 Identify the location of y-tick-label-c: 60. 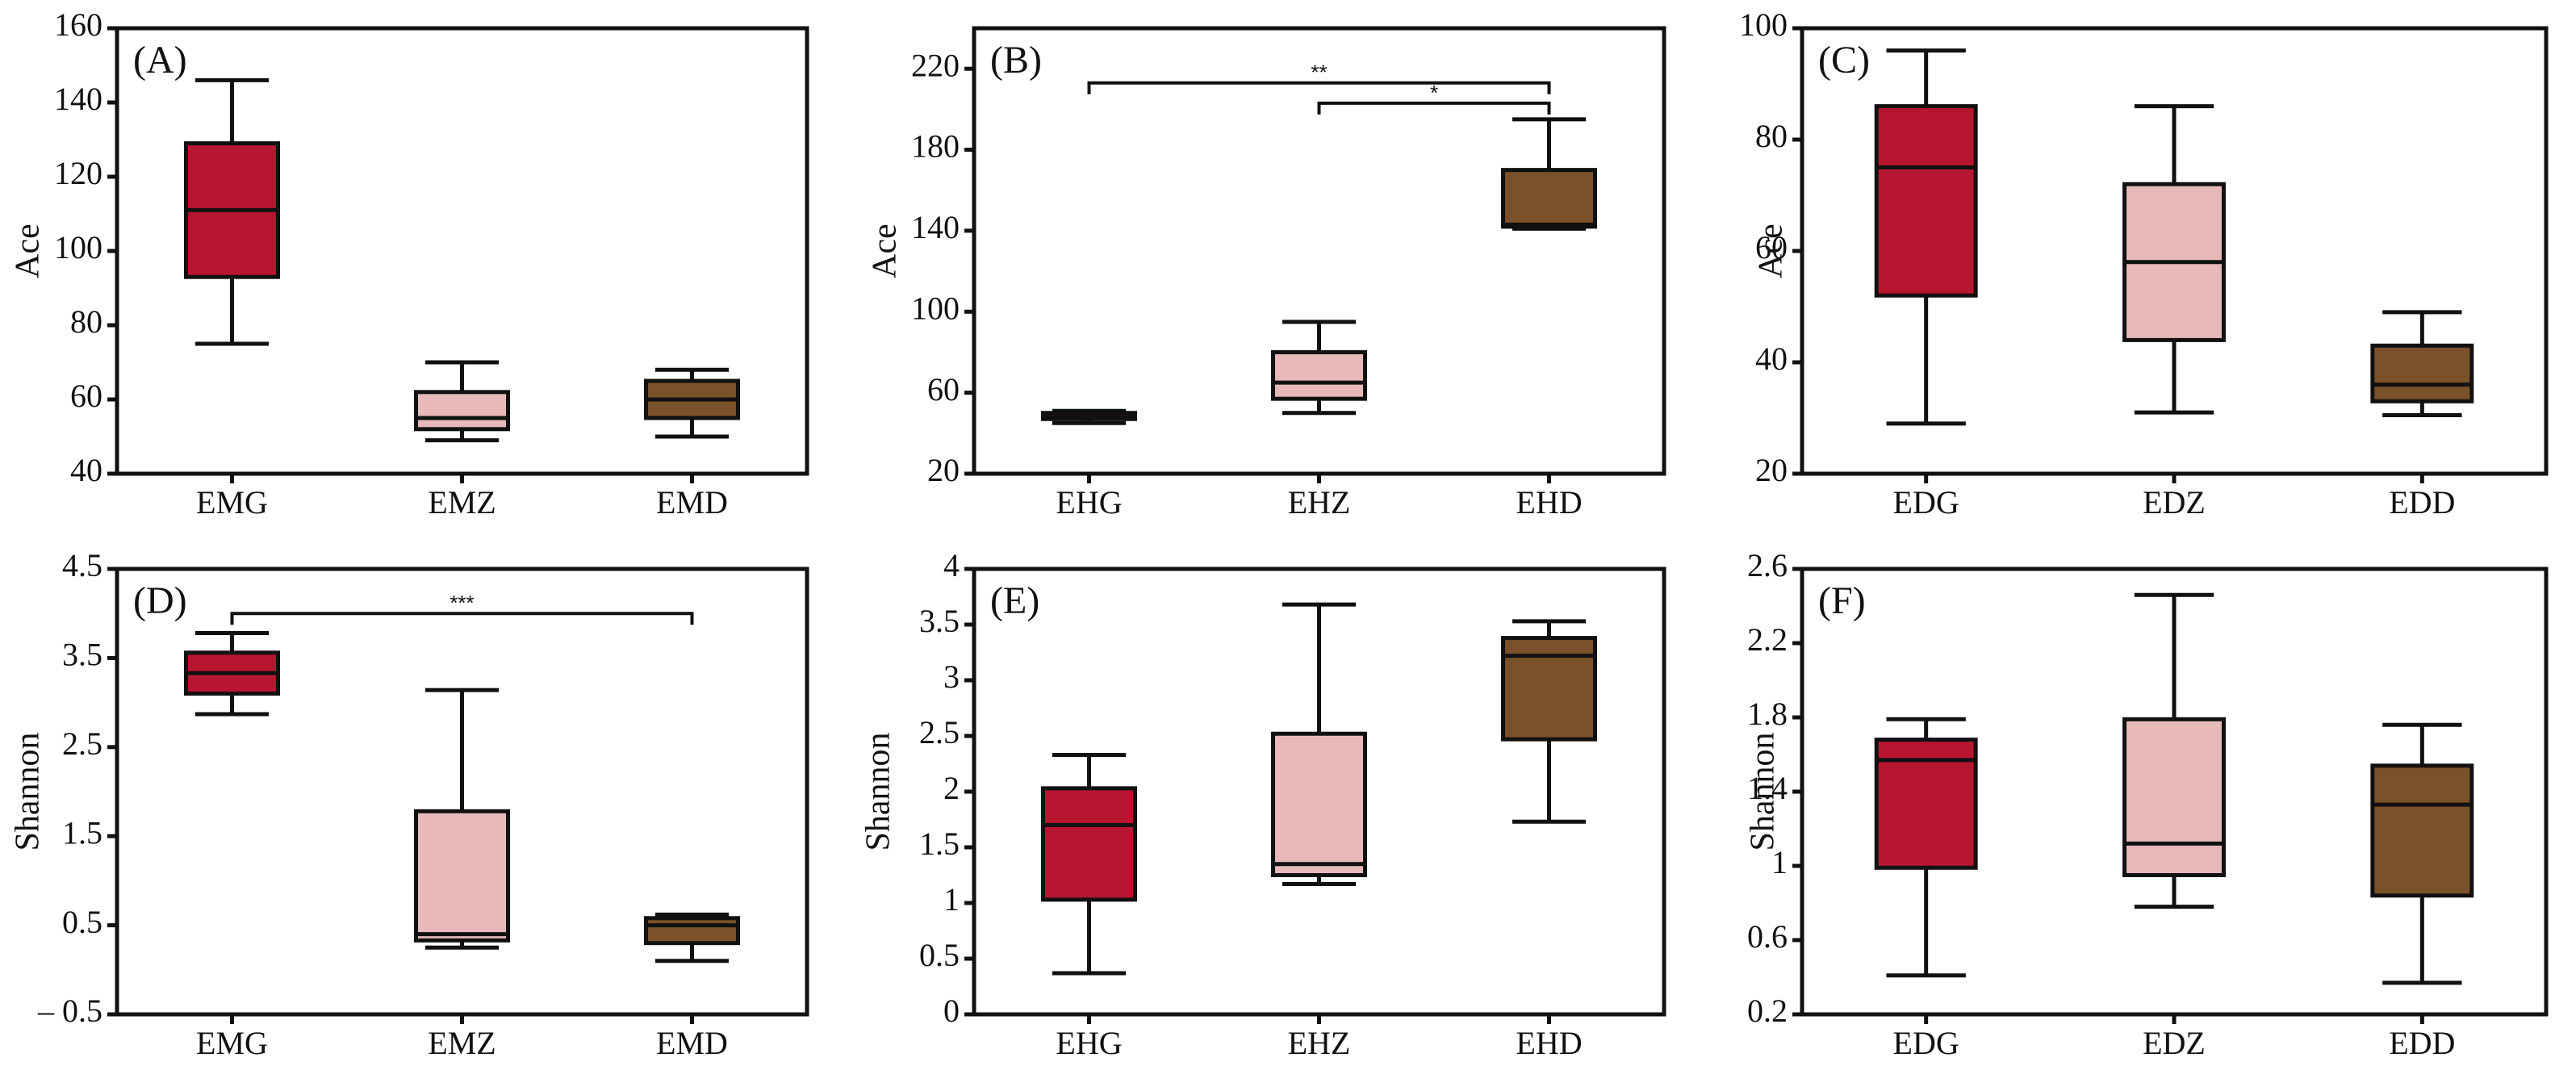
(1771, 247).